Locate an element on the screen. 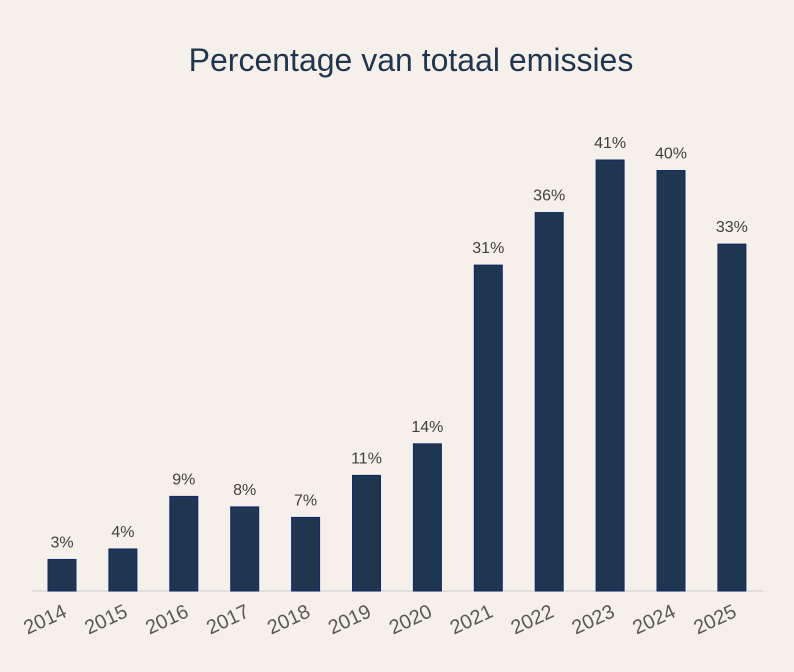 The width and height of the screenshot is (794, 672). bar-2018 is located at coordinates (306, 554).